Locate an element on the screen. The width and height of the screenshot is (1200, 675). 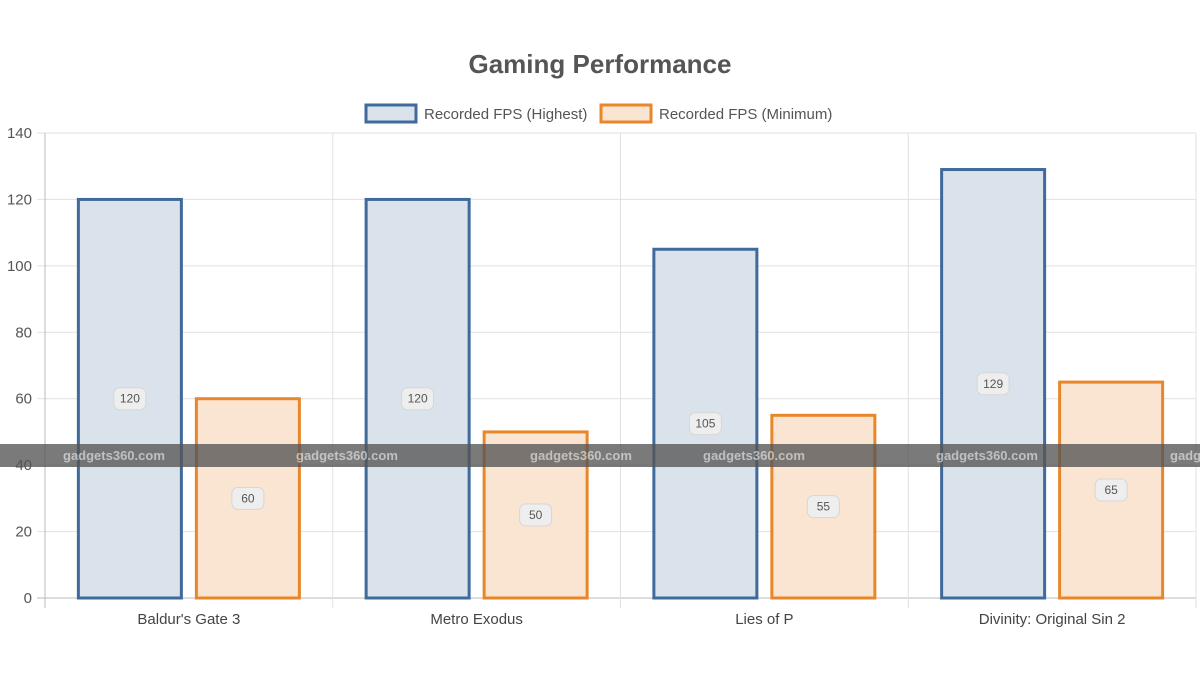
chart-title: Gaming Performance is located at coordinates (600, 64).